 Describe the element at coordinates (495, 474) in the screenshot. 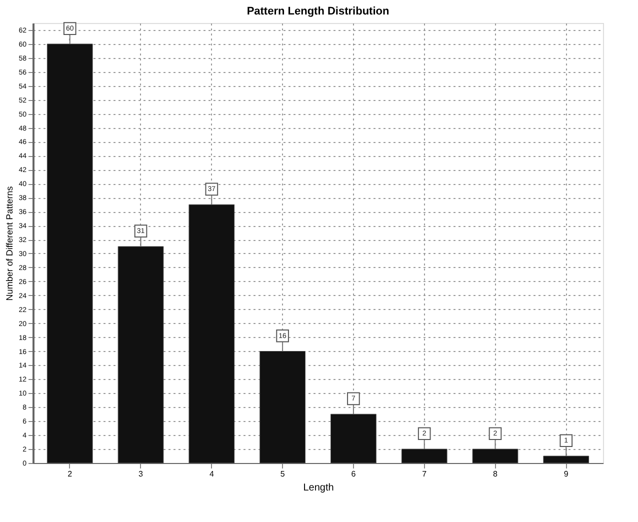

I see `x-tick-label: 8` at that location.